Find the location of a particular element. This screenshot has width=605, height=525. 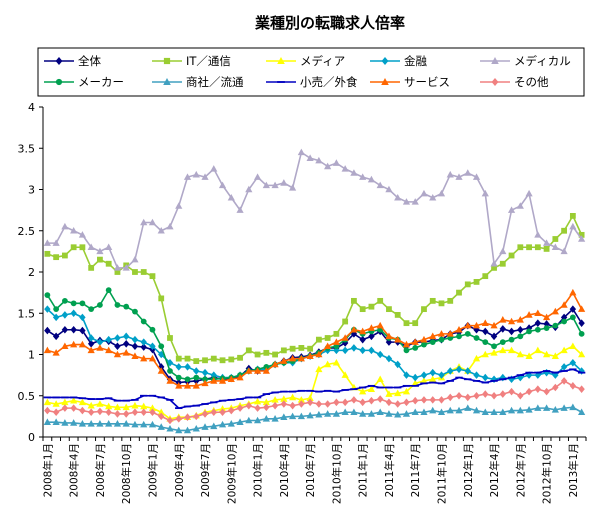

legend-box is located at coordinates (311, 72).